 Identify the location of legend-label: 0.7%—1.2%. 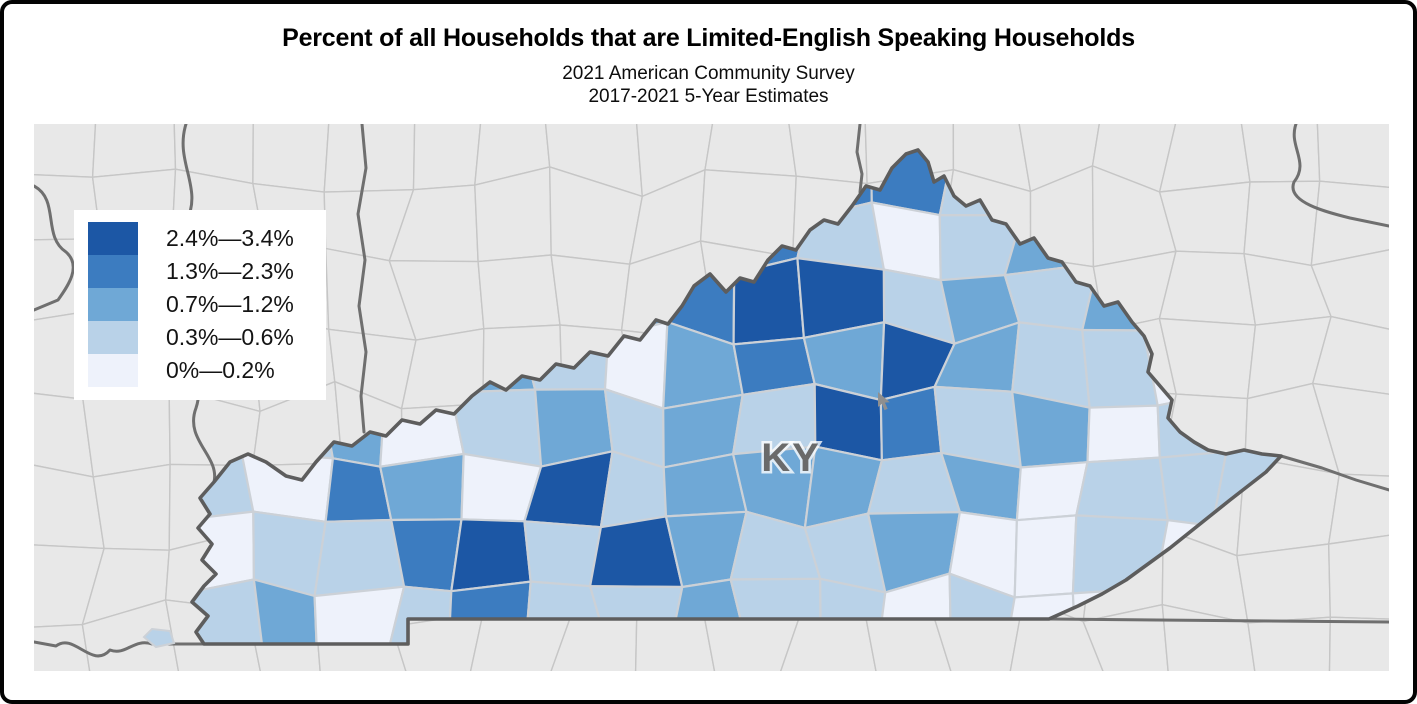
(230, 304).